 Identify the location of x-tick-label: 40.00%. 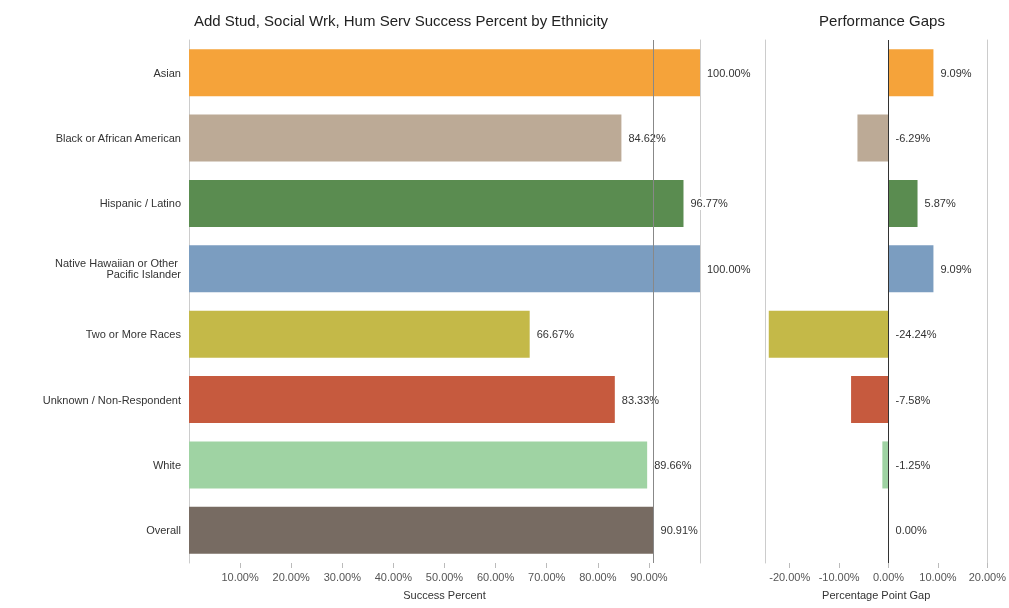
(393, 576).